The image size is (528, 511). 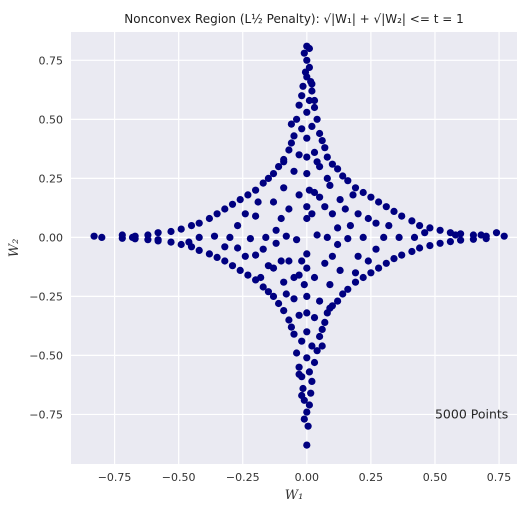 What do you see at coordinates (307, 477) in the screenshot?
I see `x-tick-label: 0.00` at bounding box center [307, 477].